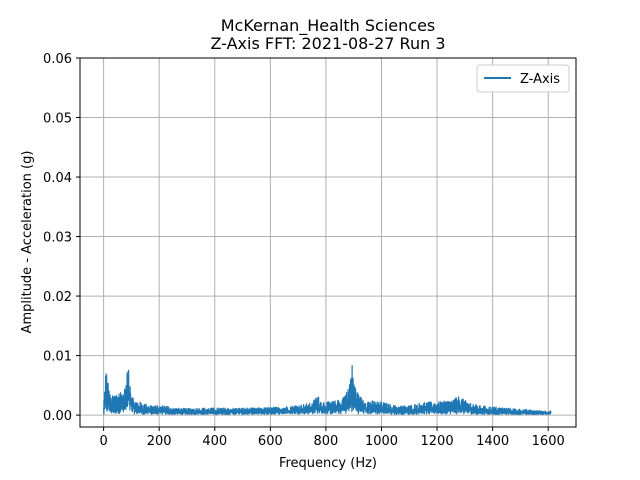  I want to click on legend: Z-Axis, so click(523, 78).